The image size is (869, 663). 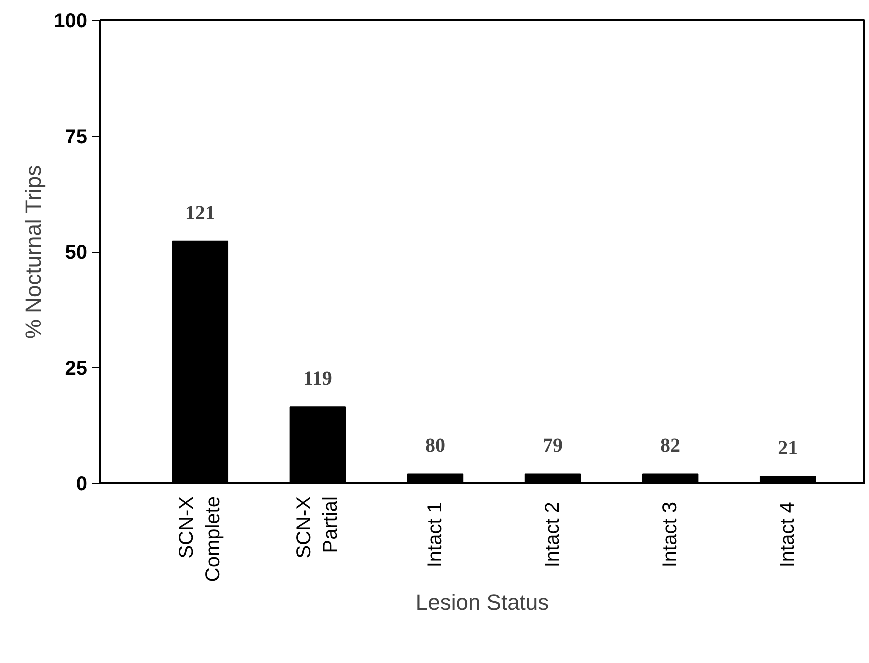 I want to click on x-tick-label: SCN-X Complete, so click(x=200, y=539).